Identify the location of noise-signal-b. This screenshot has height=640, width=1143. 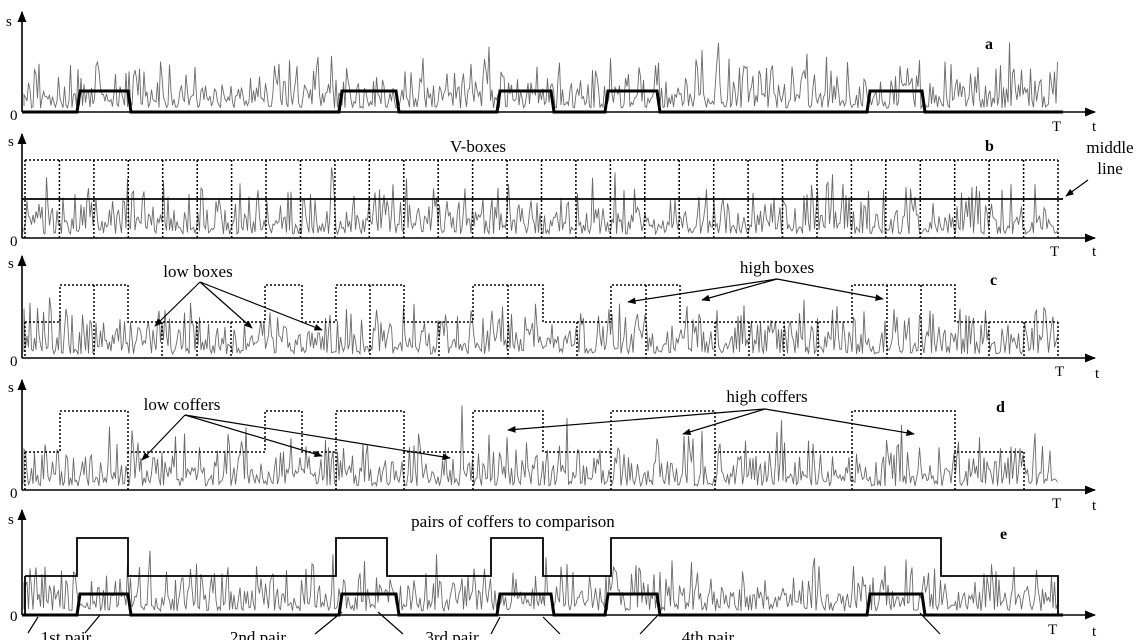
(540, 201).